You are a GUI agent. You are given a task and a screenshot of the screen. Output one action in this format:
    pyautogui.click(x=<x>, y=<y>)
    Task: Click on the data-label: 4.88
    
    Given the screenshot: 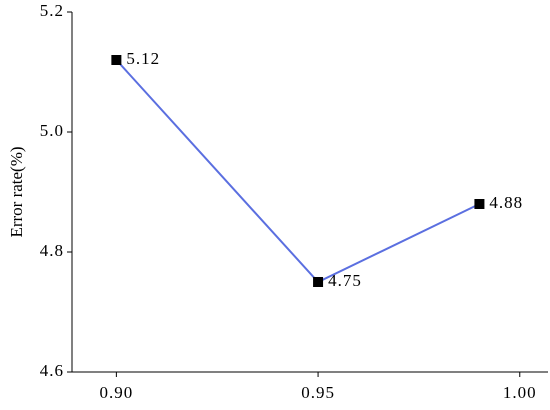 What is the action you would take?
    pyautogui.click(x=506, y=202)
    